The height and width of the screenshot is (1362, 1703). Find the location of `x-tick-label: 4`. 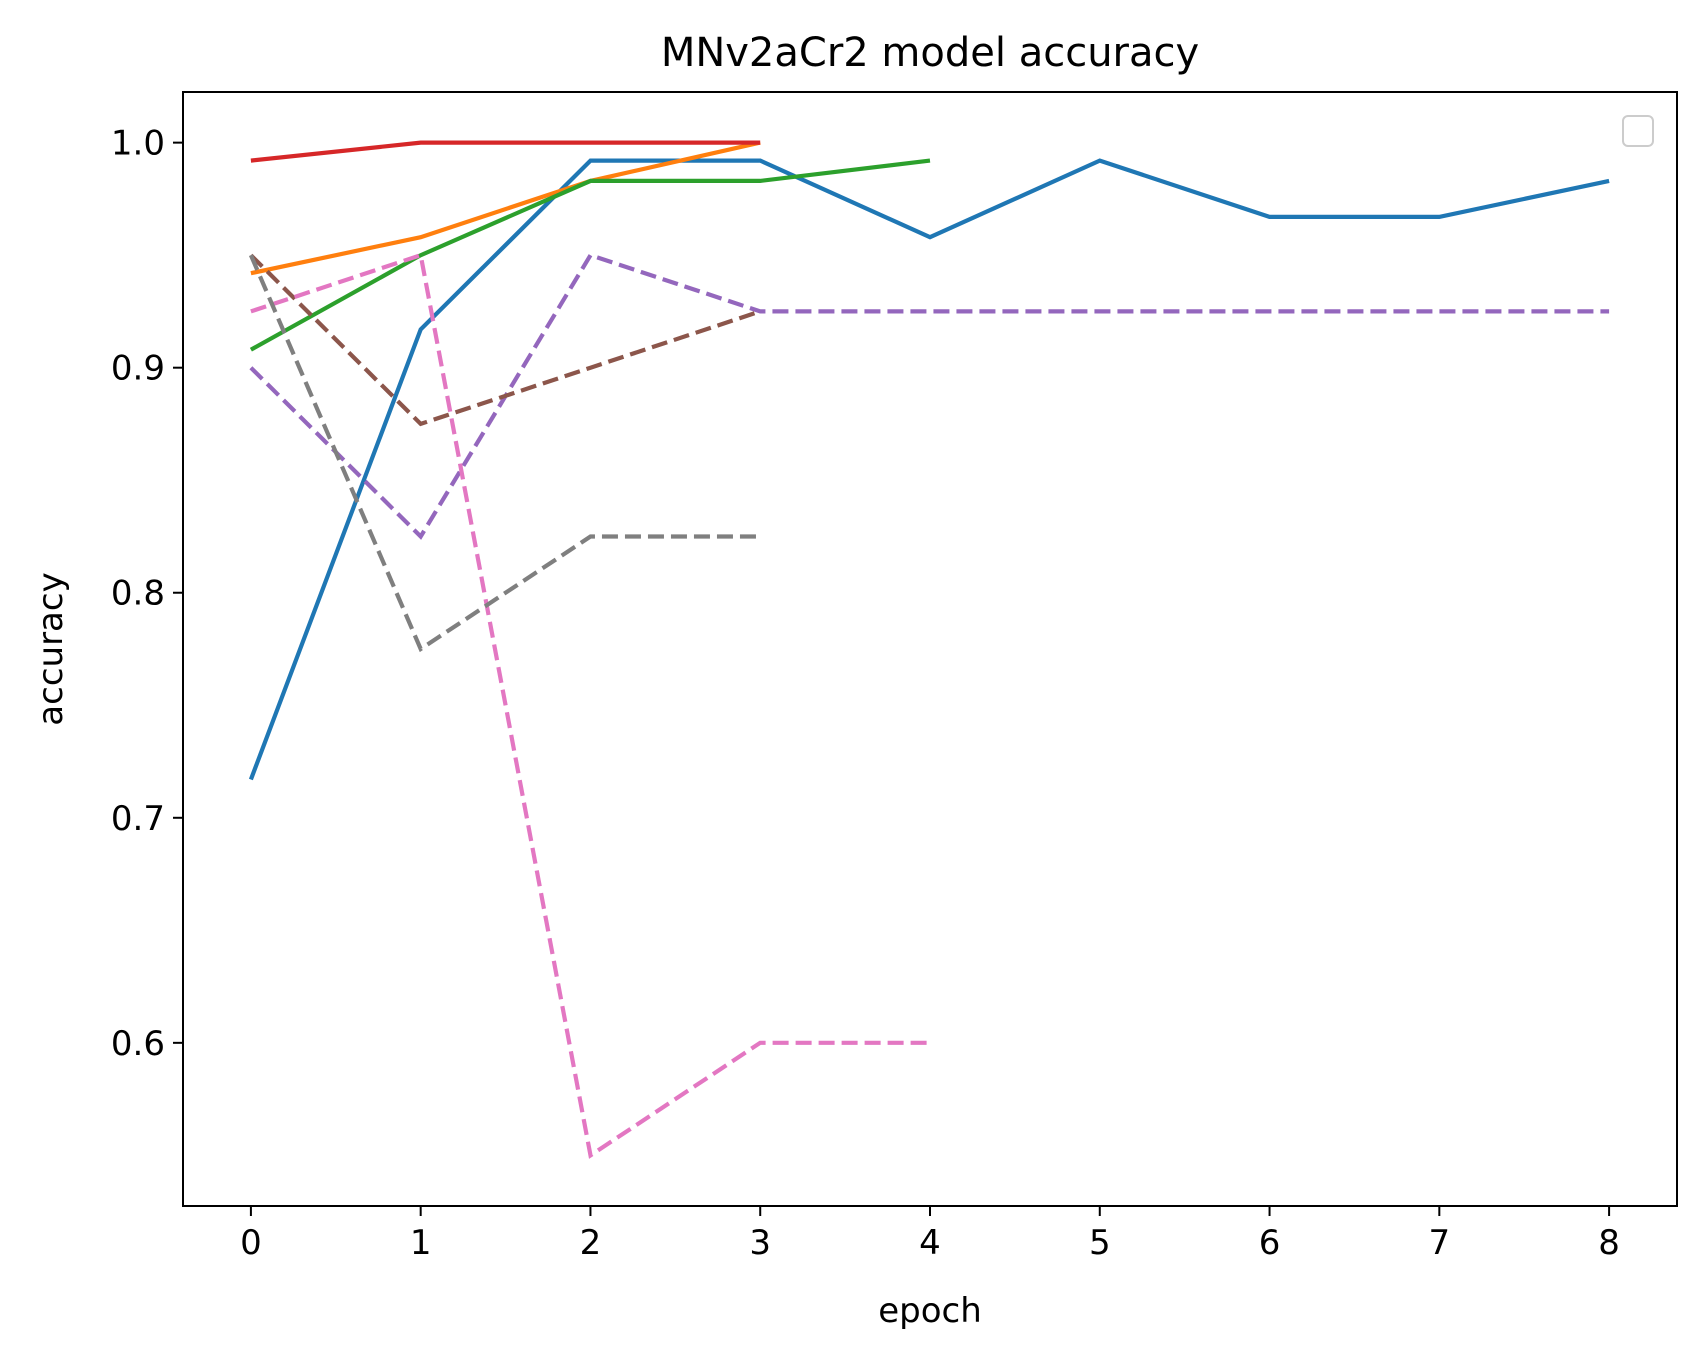

x-tick-label: 4 is located at coordinates (930, 1243).